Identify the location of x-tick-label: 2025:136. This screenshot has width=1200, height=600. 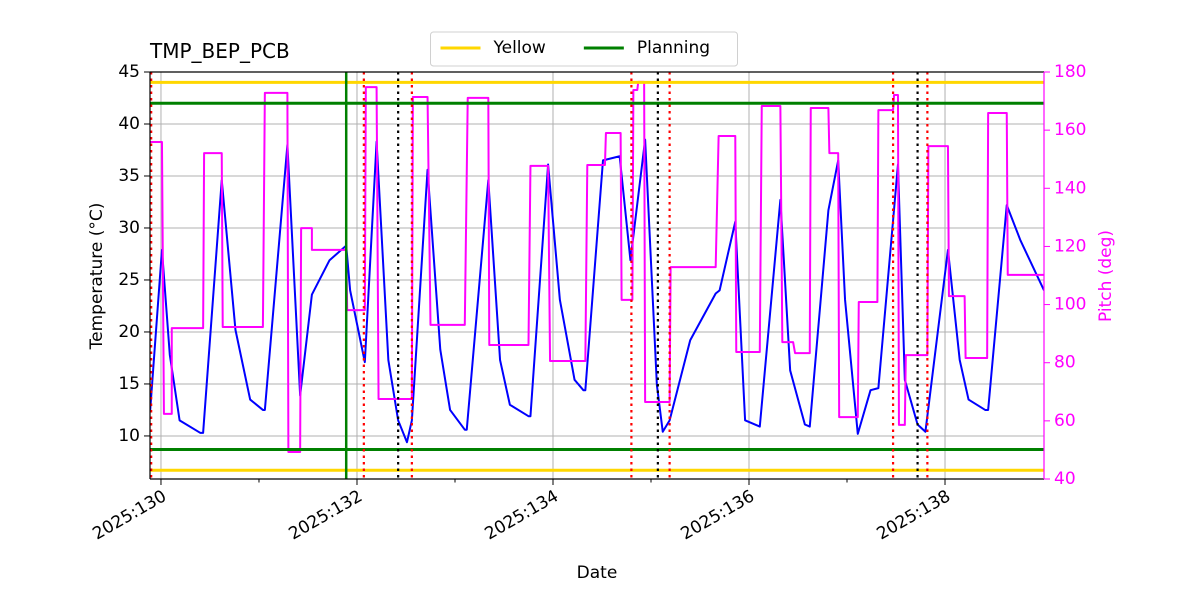
(717, 515).